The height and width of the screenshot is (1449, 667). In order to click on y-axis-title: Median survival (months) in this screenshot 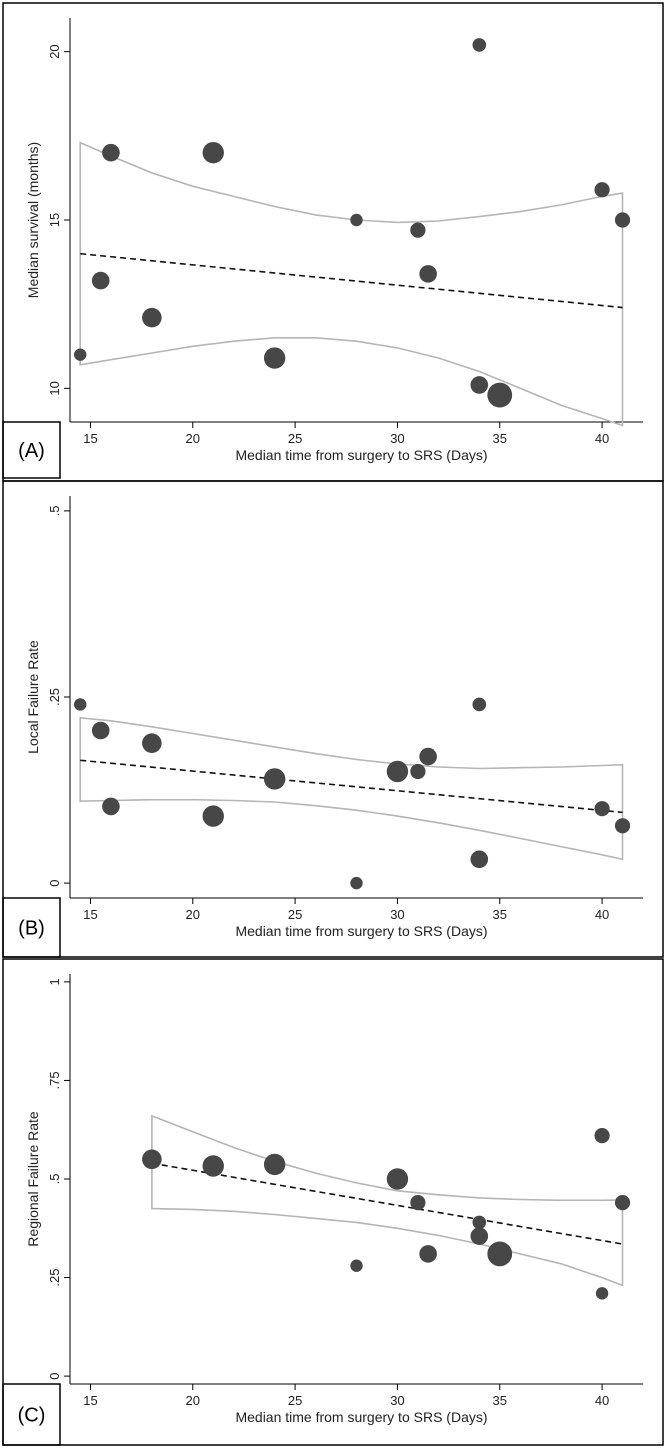, I will do `click(33, 220)`.